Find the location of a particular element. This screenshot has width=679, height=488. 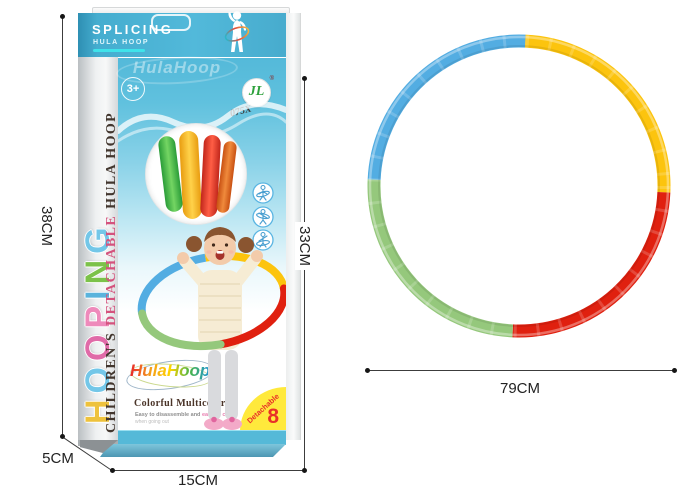

product-window is located at coordinates (196, 174).